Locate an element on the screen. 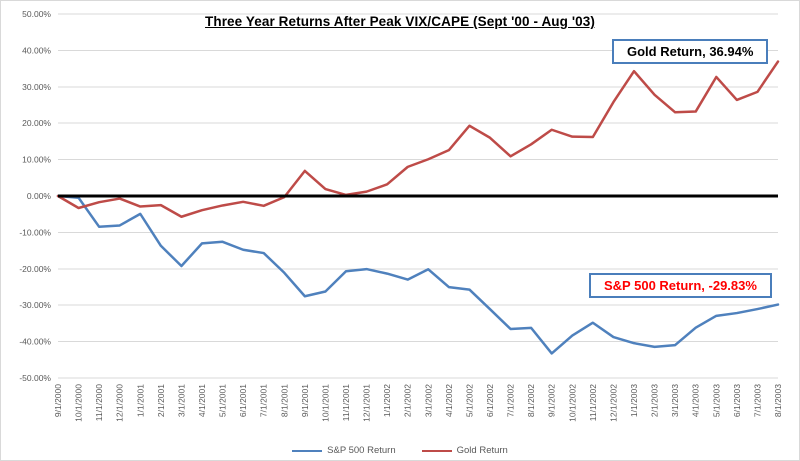  x-axis-tick-label: 12/1/2000 is located at coordinates (120, 403).